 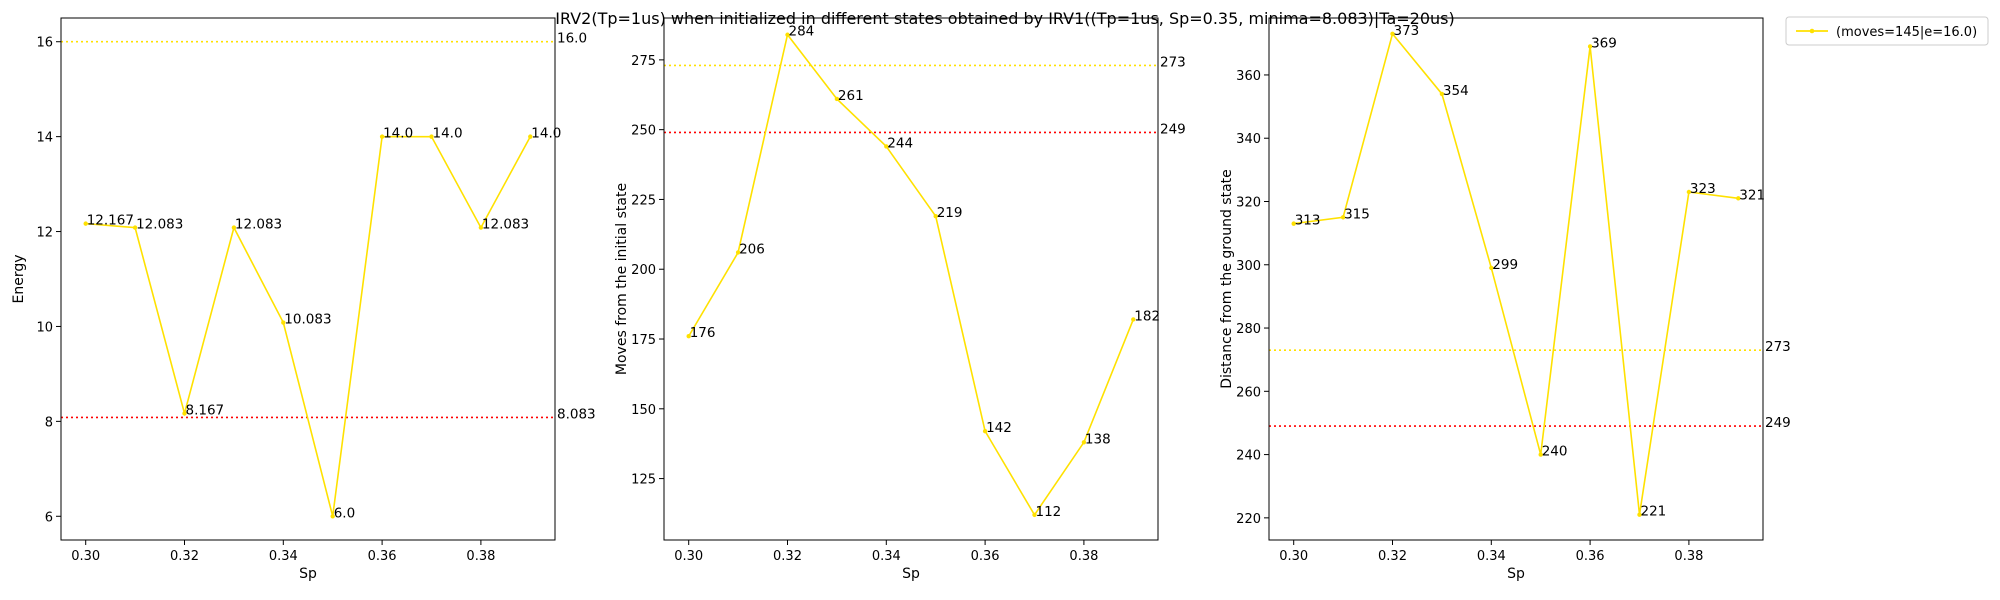 I want to click on data-label: 221, so click(x=1654, y=512).